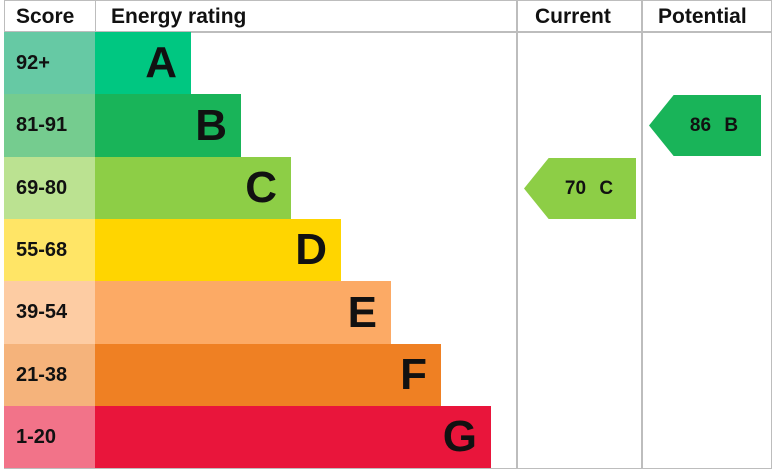 The image size is (776, 473). I want to click on border-bottom, so click(388, 468).